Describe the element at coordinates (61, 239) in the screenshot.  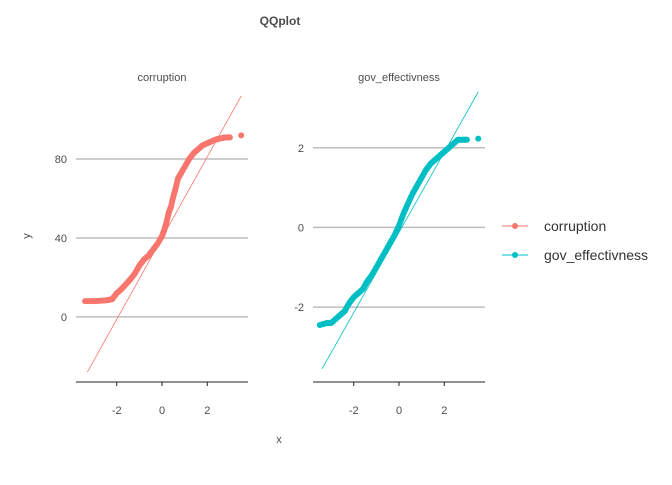
I see `y-tick-label: 40` at that location.